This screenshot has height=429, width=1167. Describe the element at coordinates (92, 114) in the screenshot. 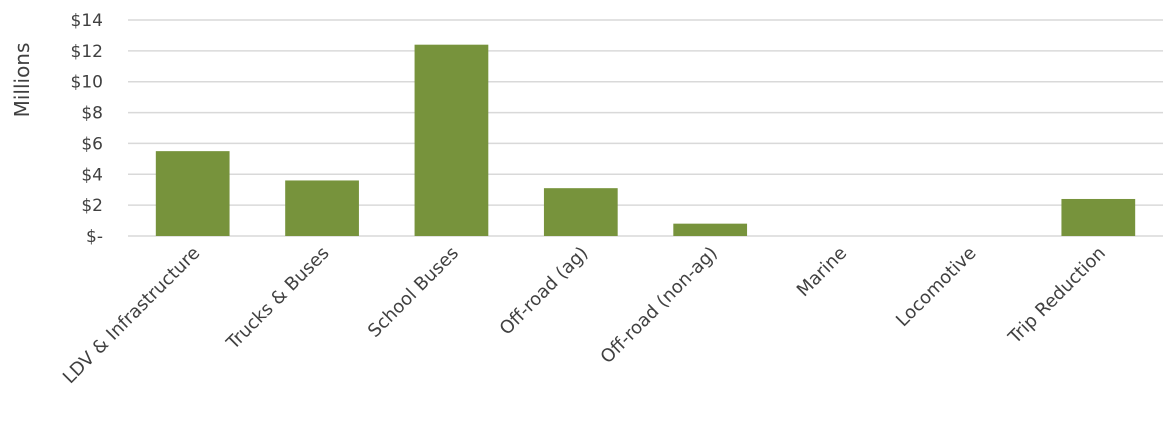

I see `y-tick-label: $8` at that location.